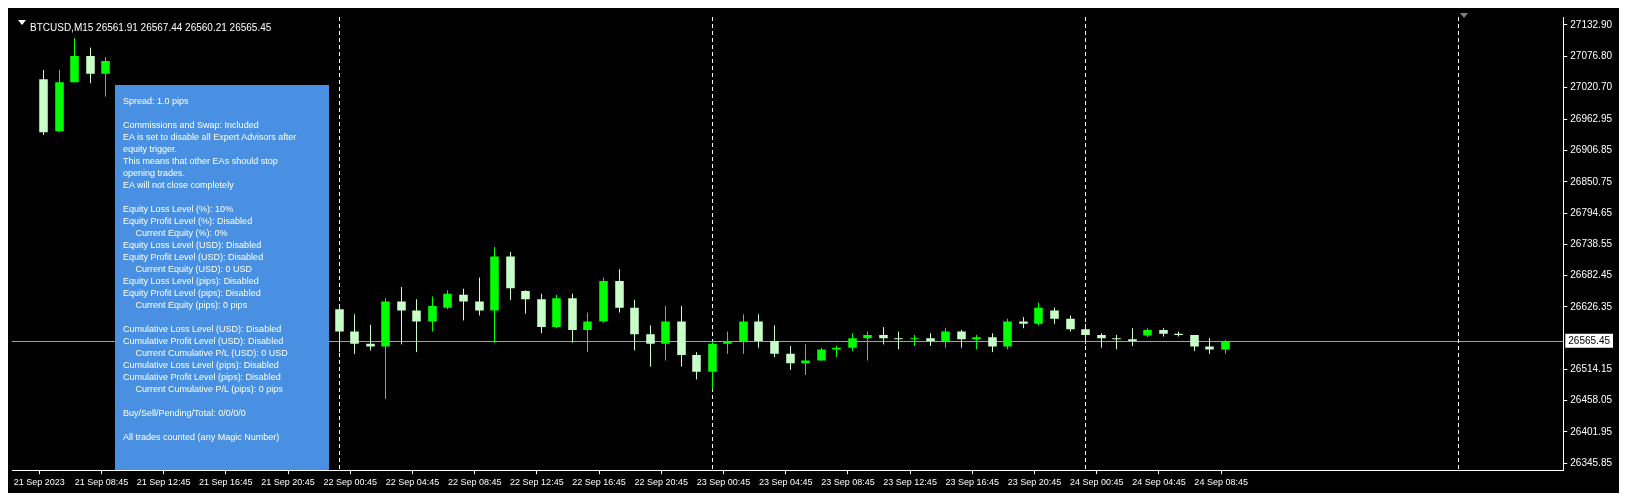 The height and width of the screenshot is (501, 1627). What do you see at coordinates (1221, 482) in the screenshot?
I see `x-tick-label: 24 Sep 08:45` at bounding box center [1221, 482].